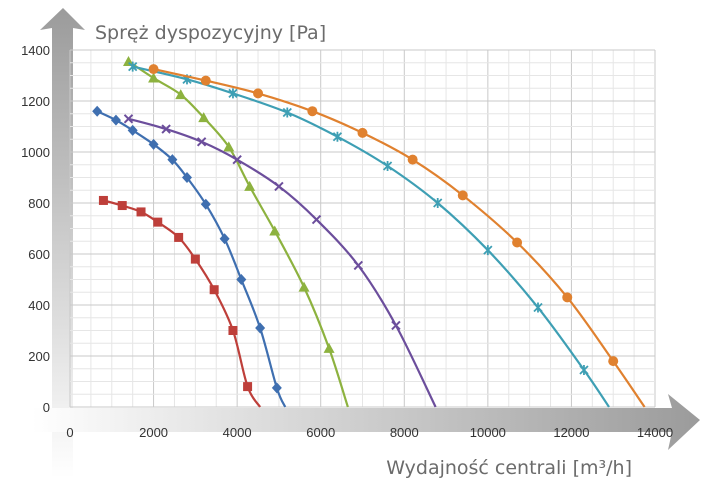 Image resolution: width=703 pixels, height=478 pixels. What do you see at coordinates (39, 254) in the screenshot?
I see `y-tick-label: 600` at bounding box center [39, 254].